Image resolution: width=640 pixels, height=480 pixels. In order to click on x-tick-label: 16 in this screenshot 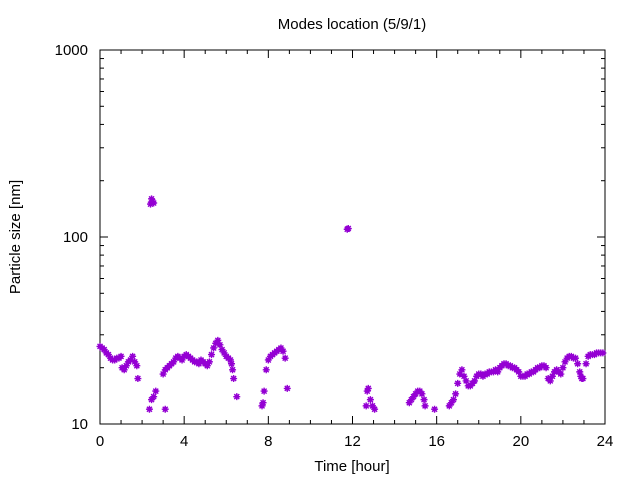, I will do `click(436, 441)`.